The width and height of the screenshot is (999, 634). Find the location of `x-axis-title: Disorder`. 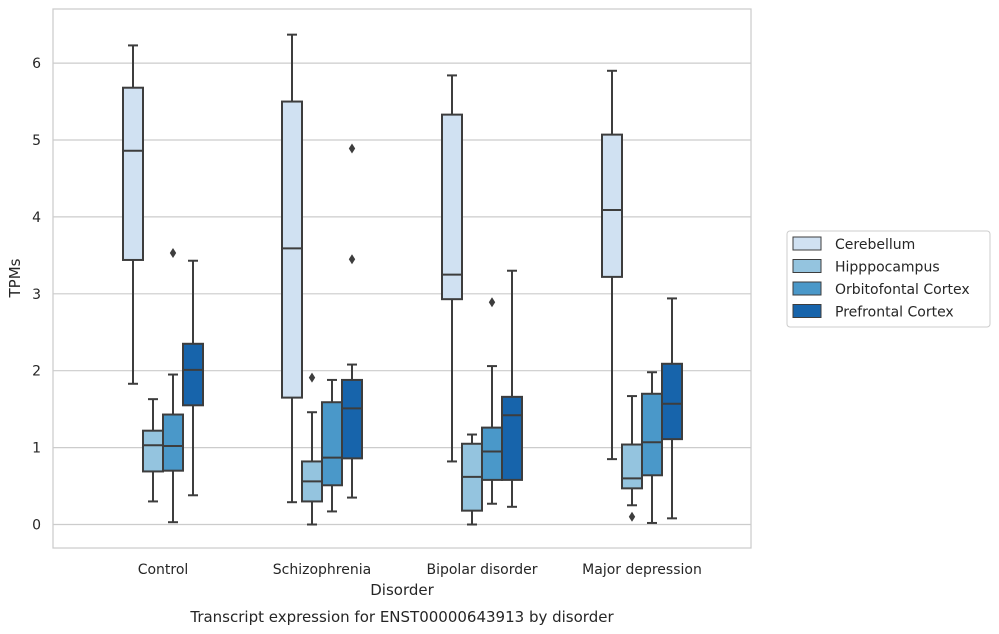

x-axis-title: Disorder is located at coordinates (402, 590).